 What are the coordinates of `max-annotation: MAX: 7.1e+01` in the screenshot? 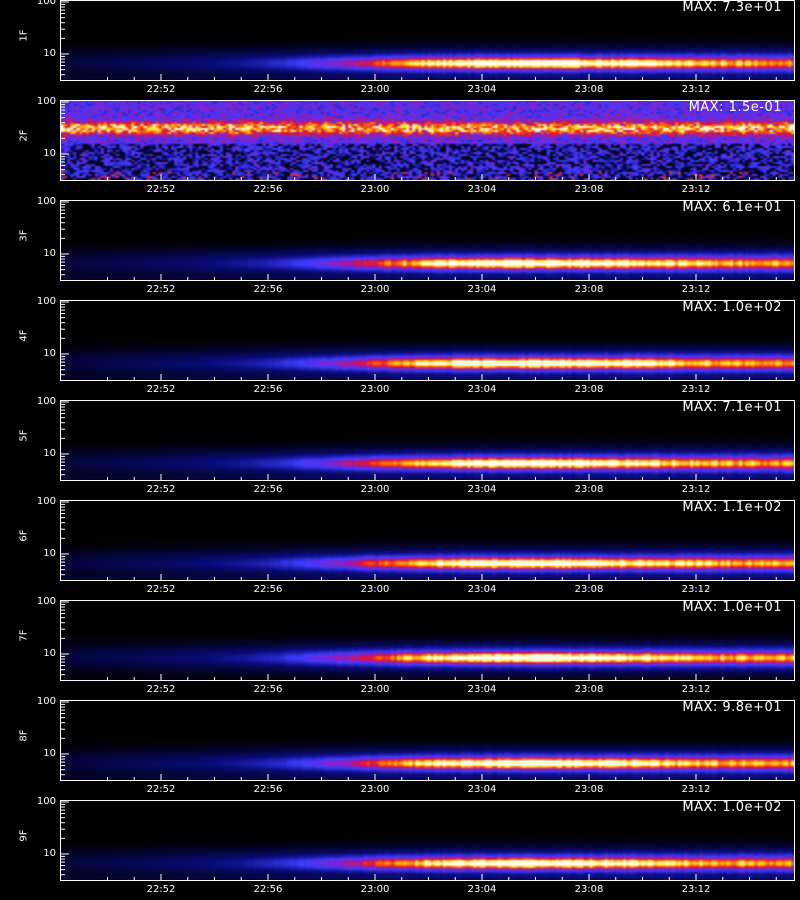 It's located at (732, 407).